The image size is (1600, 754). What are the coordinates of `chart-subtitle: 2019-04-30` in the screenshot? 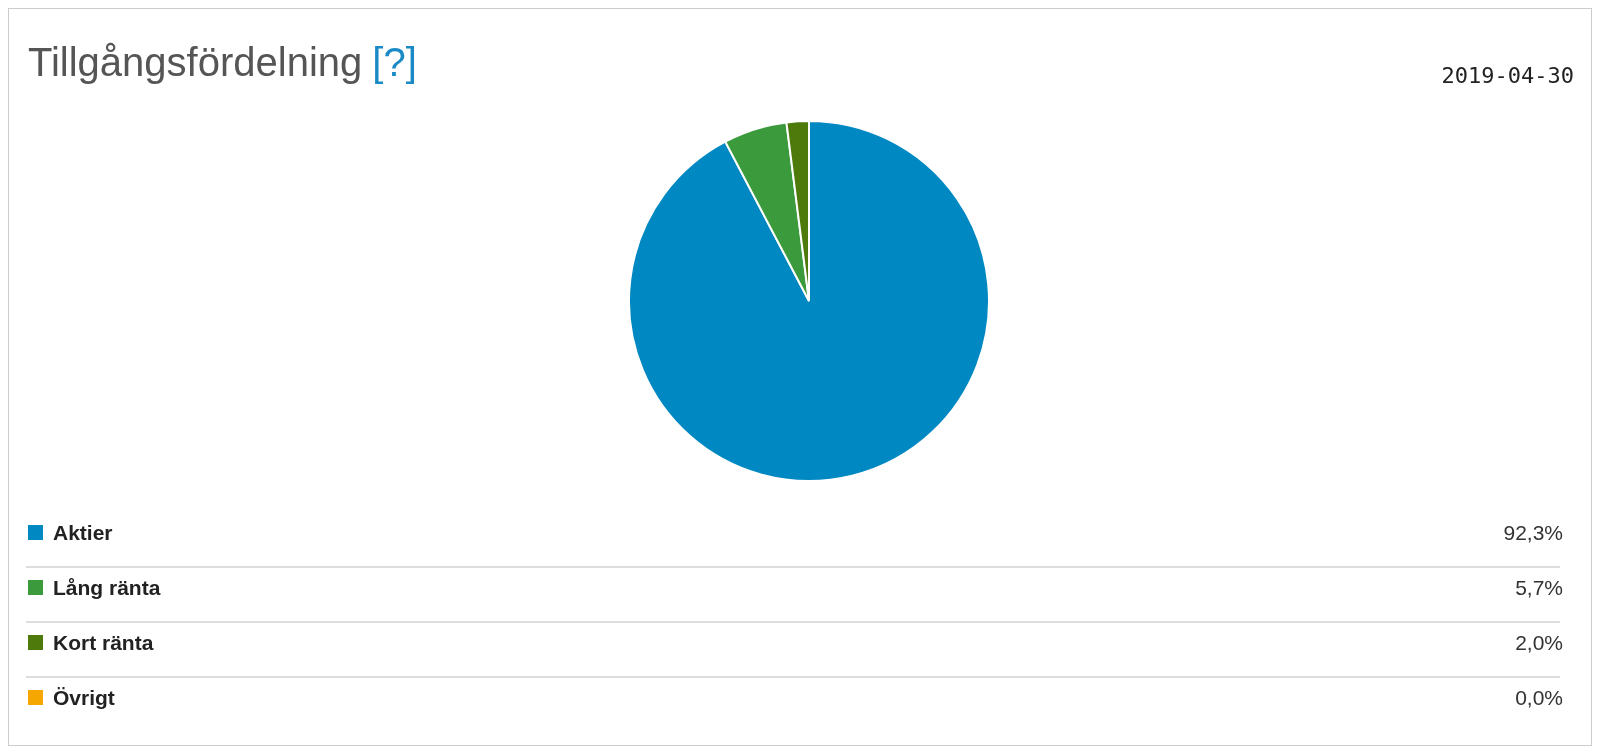 It's located at (1507, 75).